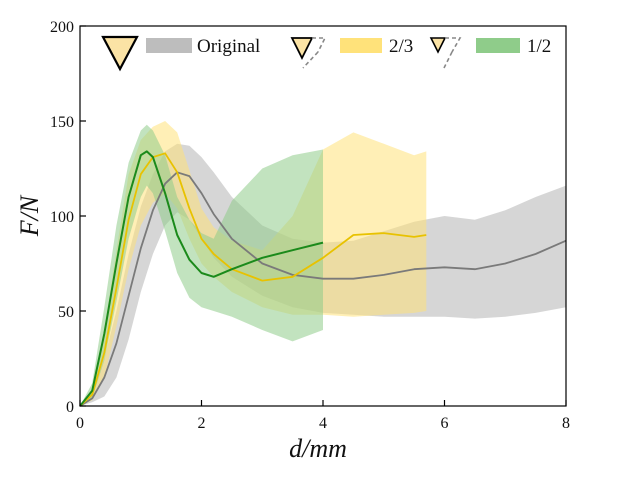  What do you see at coordinates (180, 53) in the screenshot?
I see `legend-entry-original: Original` at bounding box center [180, 53].